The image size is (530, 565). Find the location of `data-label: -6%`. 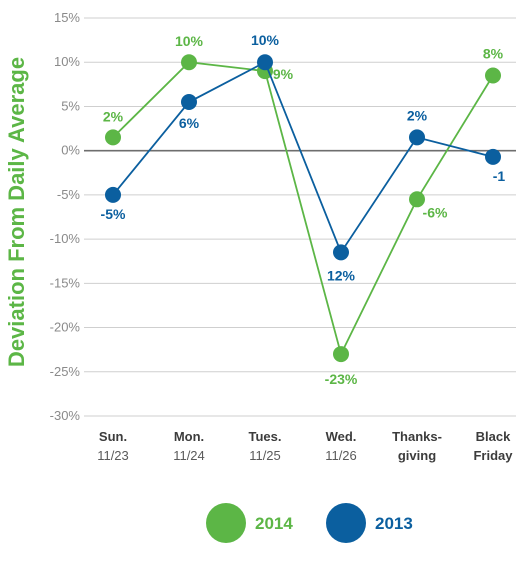

data-label: -6% is located at coordinates (435, 212).